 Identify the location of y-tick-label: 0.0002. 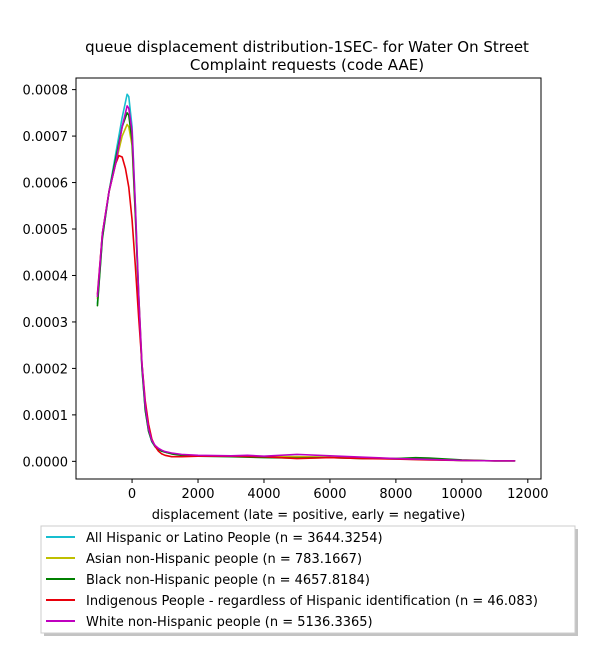
(46, 369).